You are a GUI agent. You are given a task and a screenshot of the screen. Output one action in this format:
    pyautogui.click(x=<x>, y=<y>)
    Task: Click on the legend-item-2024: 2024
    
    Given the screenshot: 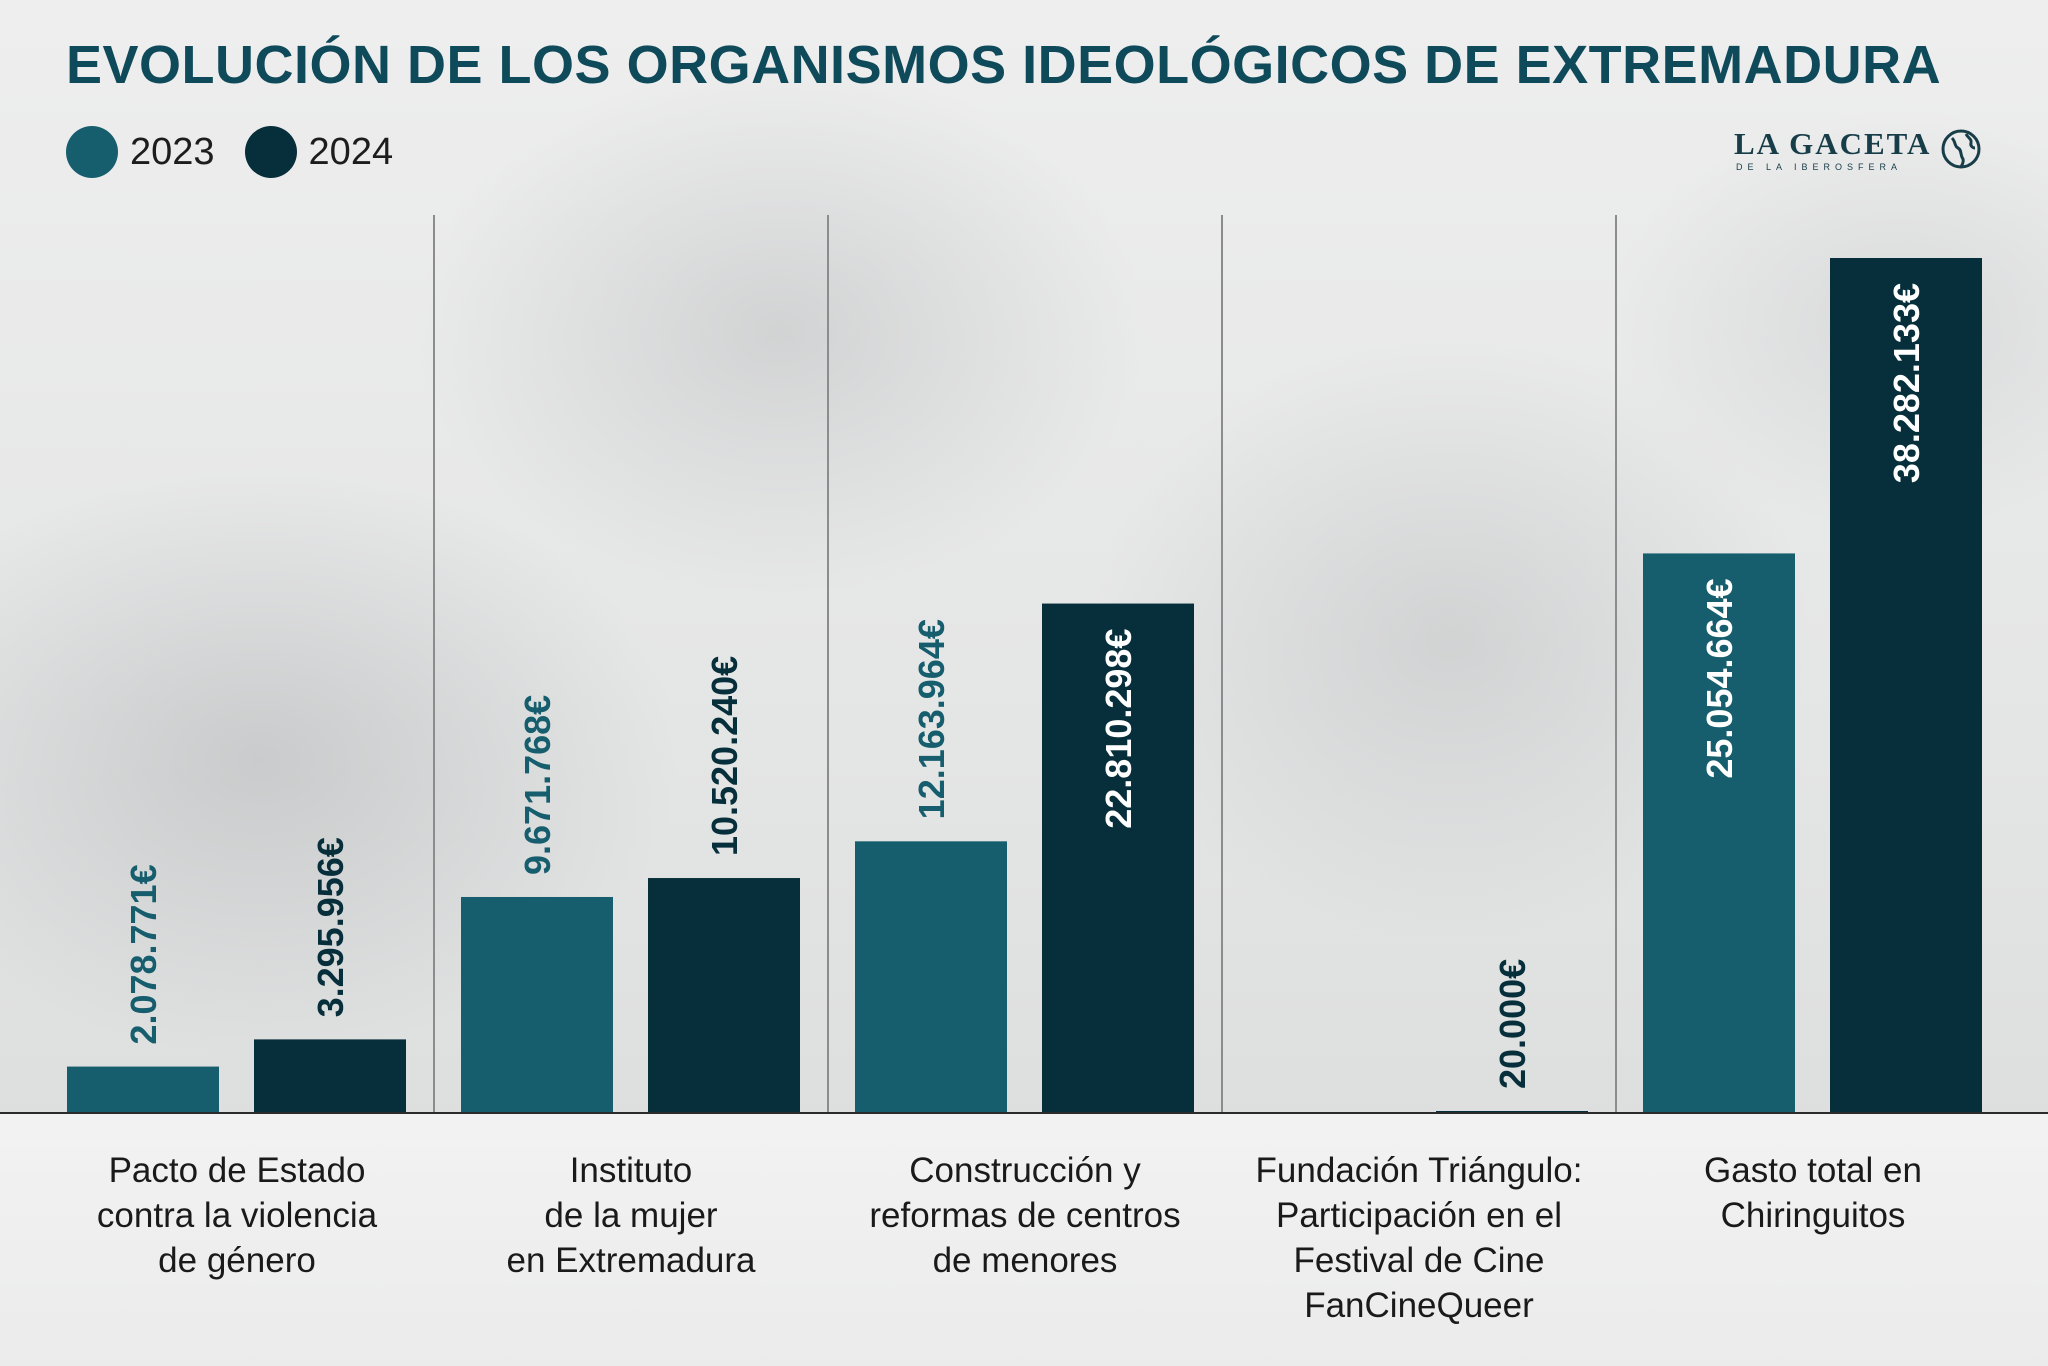 What is the action you would take?
    pyautogui.click(x=319, y=152)
    